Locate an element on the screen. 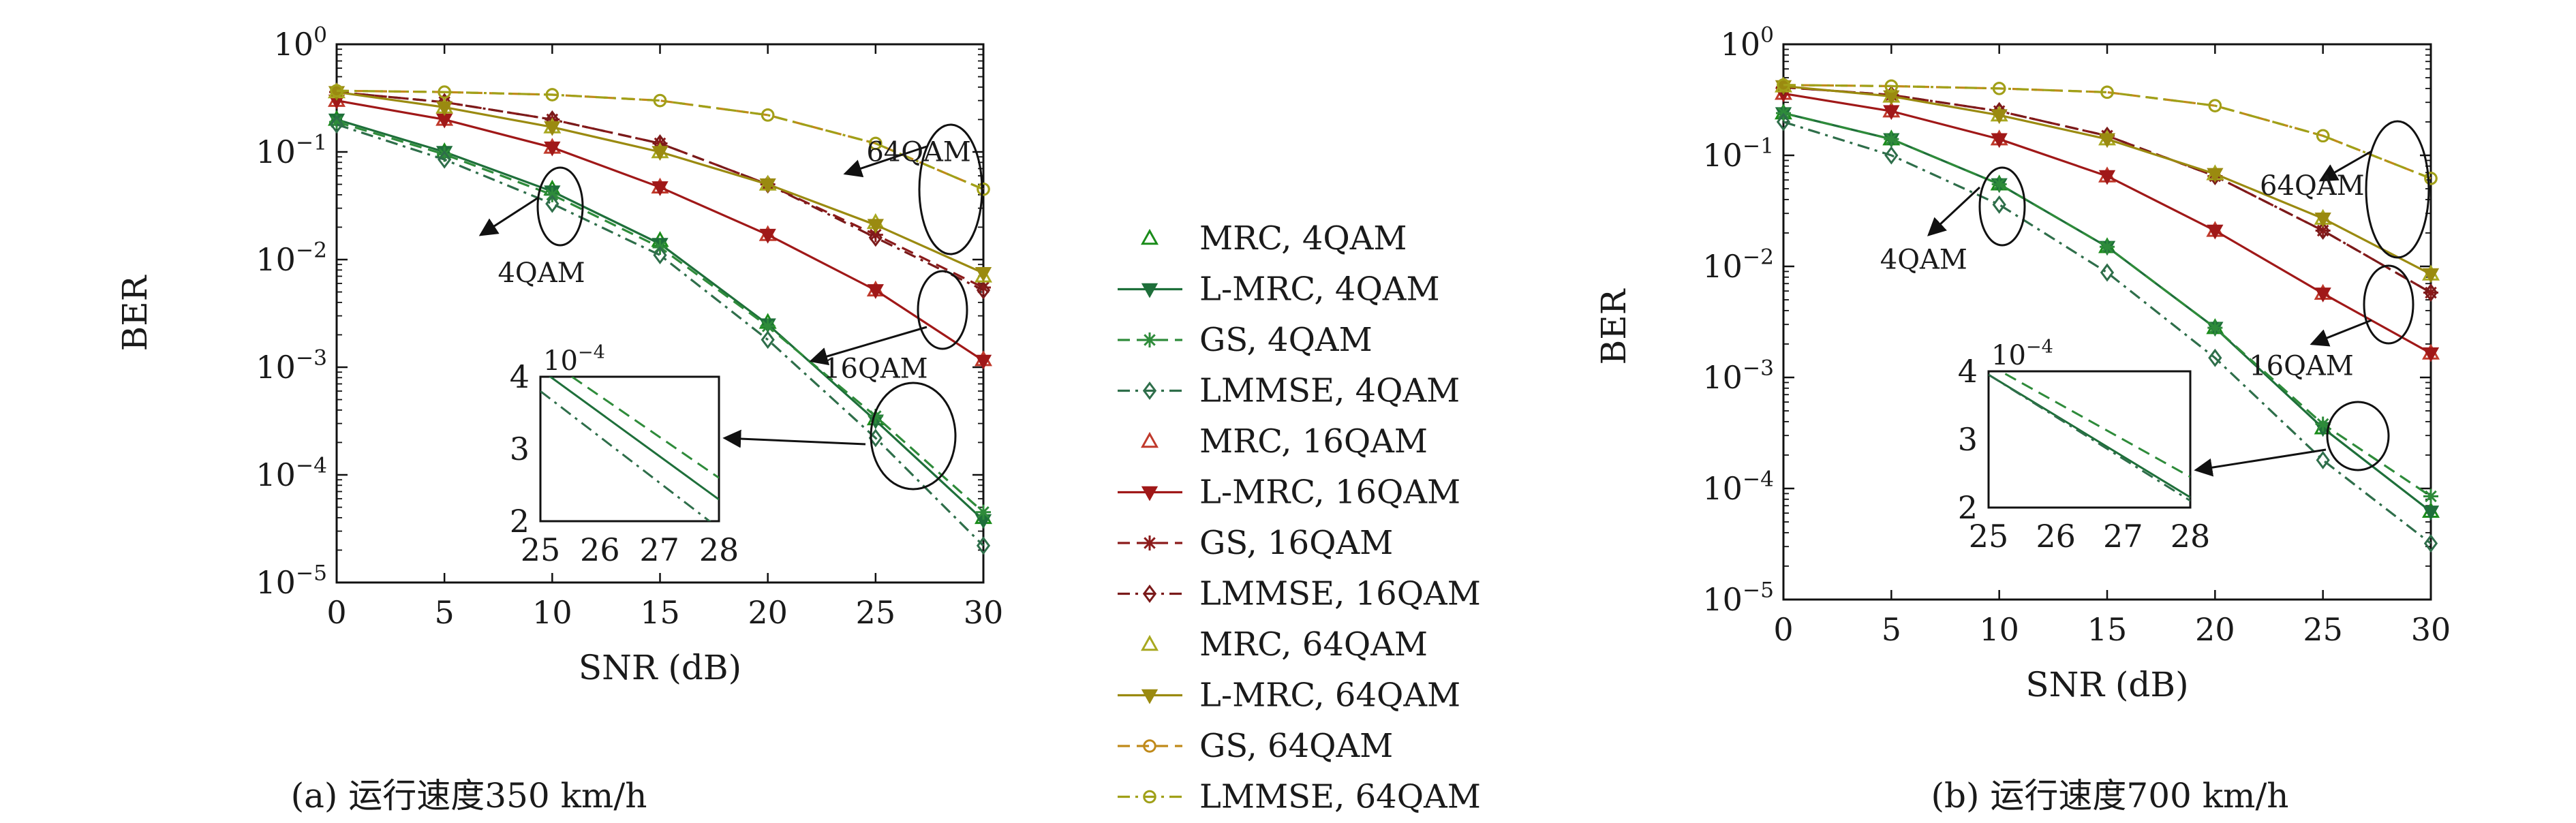  y-tick-label: 10⁻¹ is located at coordinates (291, 150).